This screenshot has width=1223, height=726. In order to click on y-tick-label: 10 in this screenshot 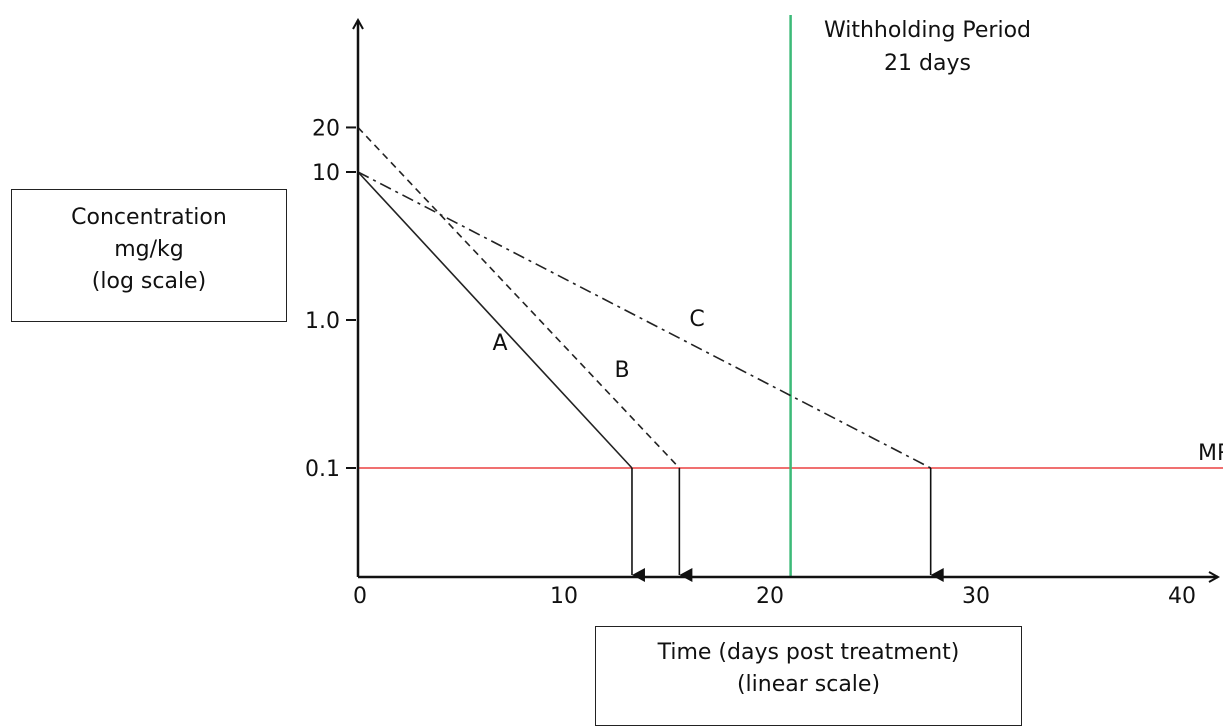, I will do `click(326, 173)`.